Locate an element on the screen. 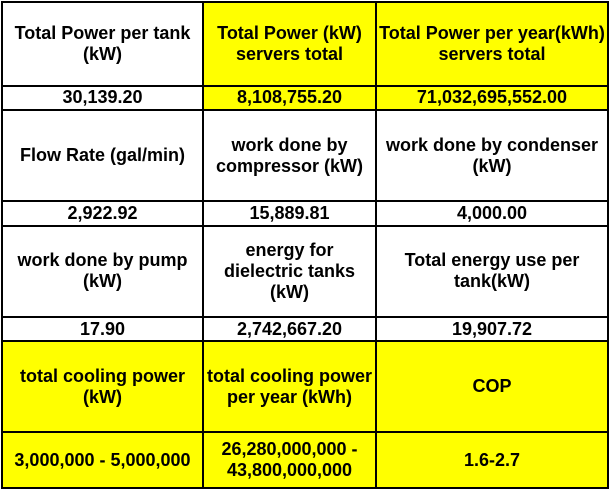 The image size is (610, 493). condenser-work-label: work done by condenser (kW) is located at coordinates (492, 156).